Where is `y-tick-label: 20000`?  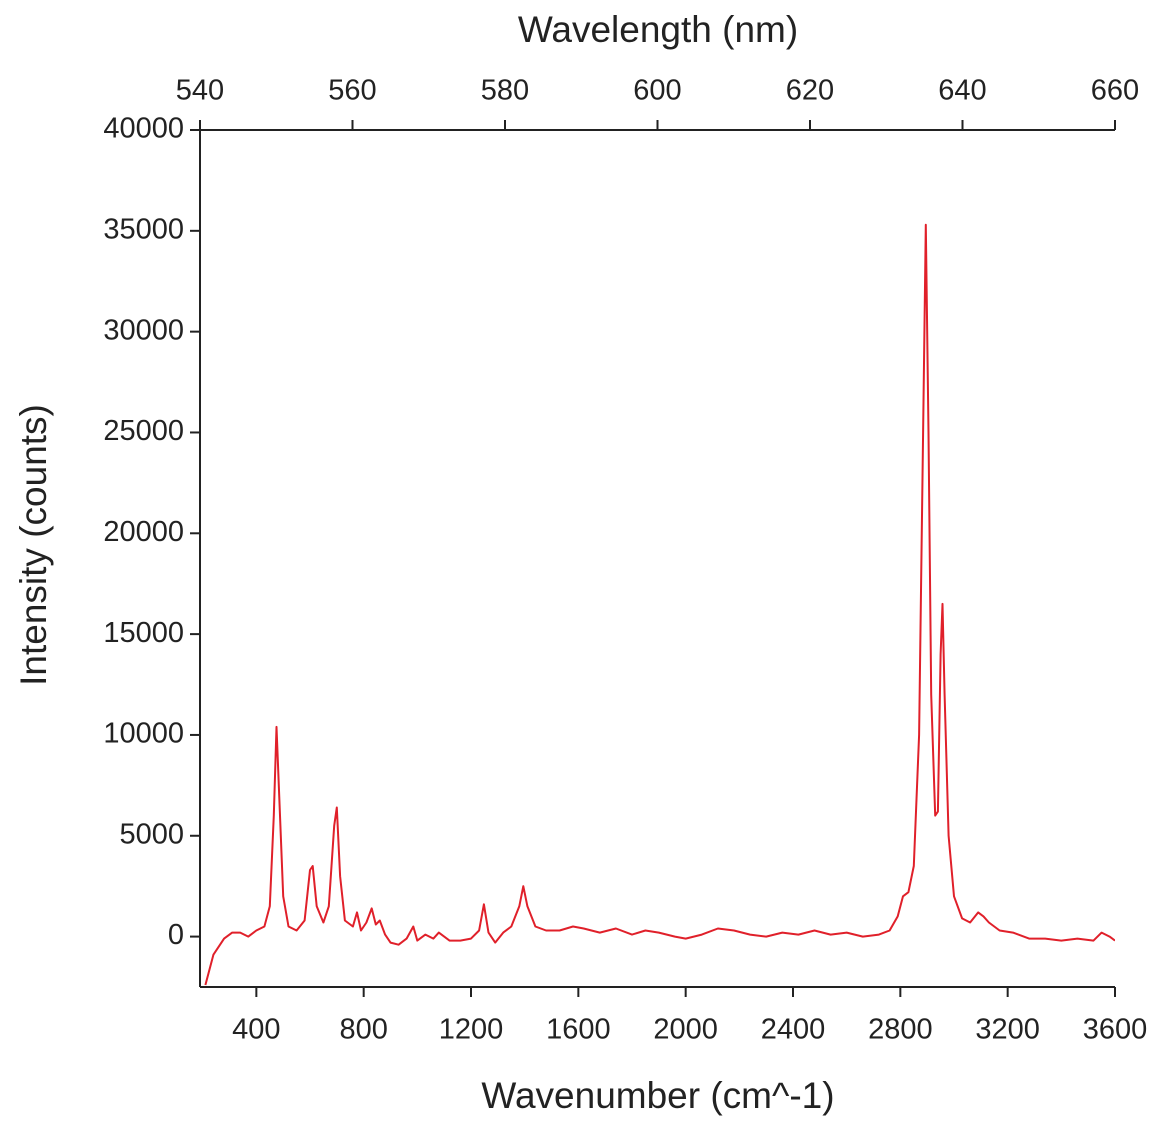
y-tick-label: 20000 is located at coordinates (143, 532).